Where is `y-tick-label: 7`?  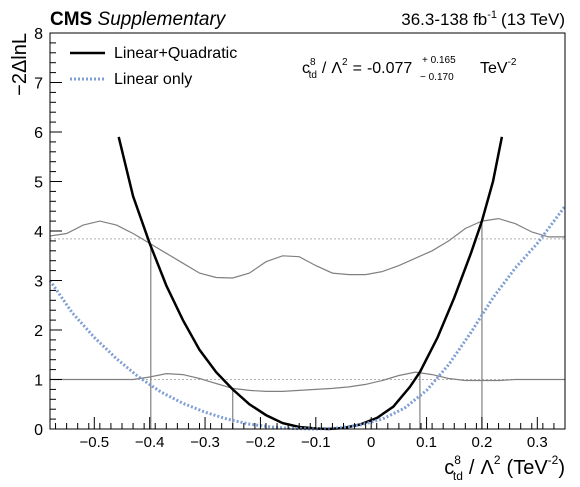
y-tick-label: 7 is located at coordinates (38, 84).